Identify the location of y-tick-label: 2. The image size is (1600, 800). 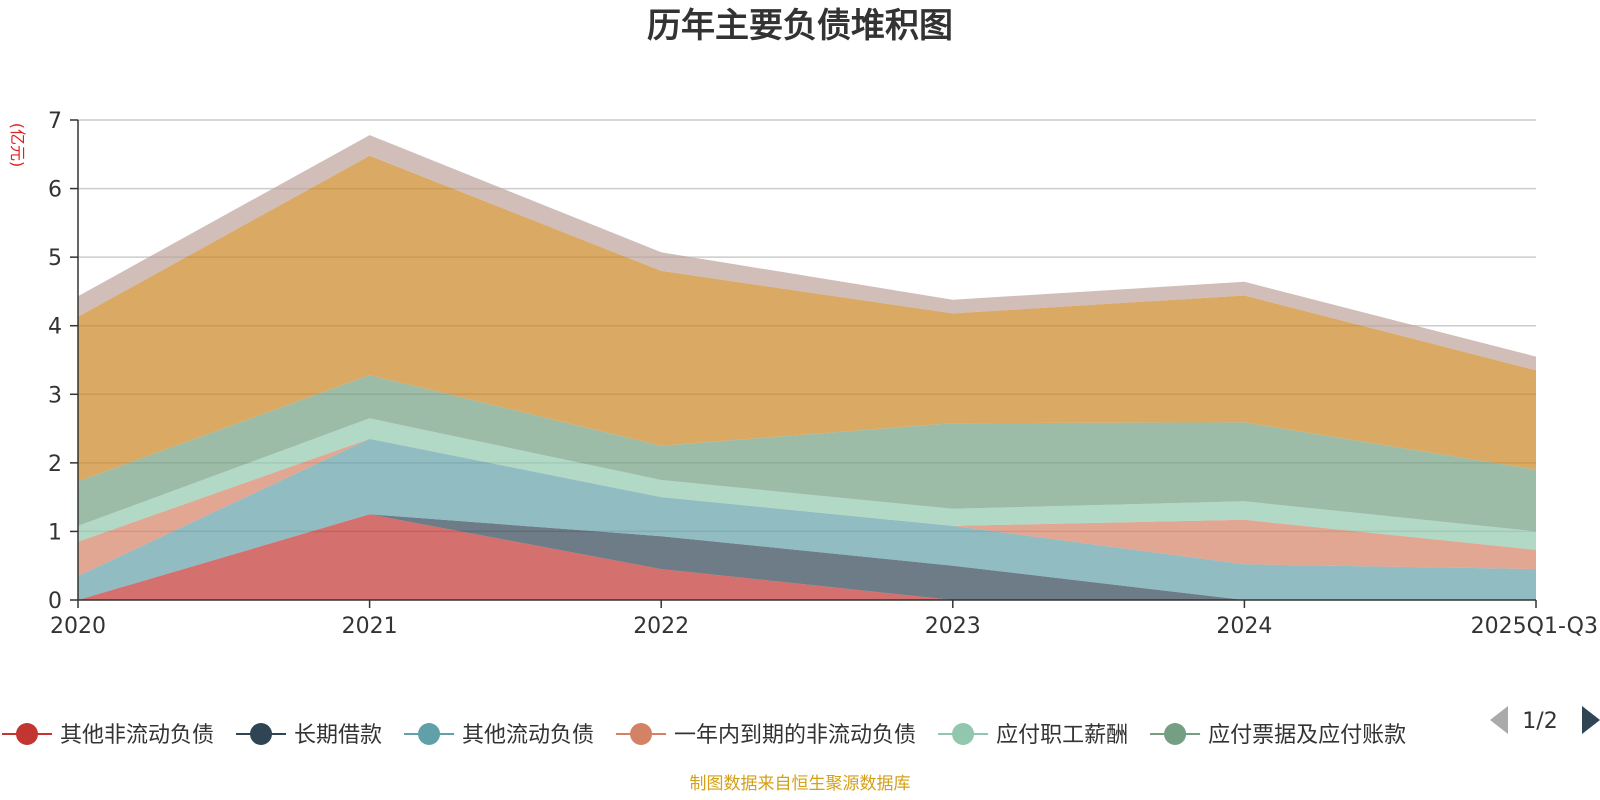
(55, 464).